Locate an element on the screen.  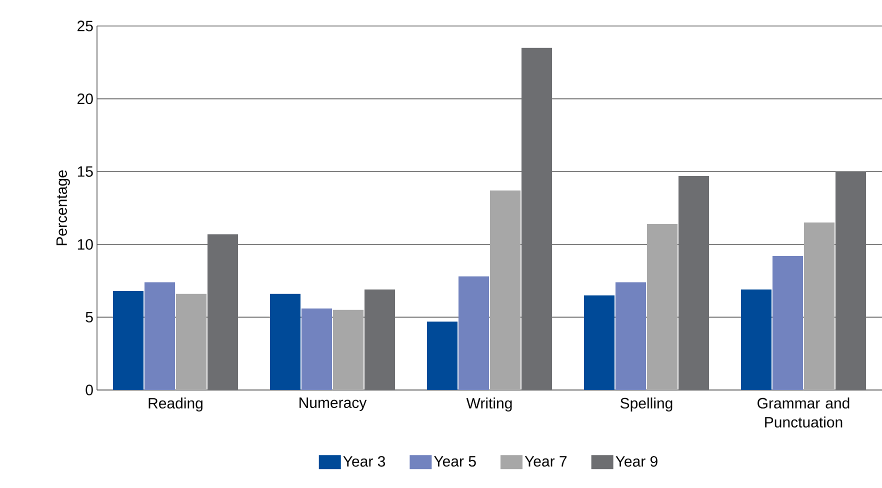
legend-label: Year 3 is located at coordinates (364, 461).